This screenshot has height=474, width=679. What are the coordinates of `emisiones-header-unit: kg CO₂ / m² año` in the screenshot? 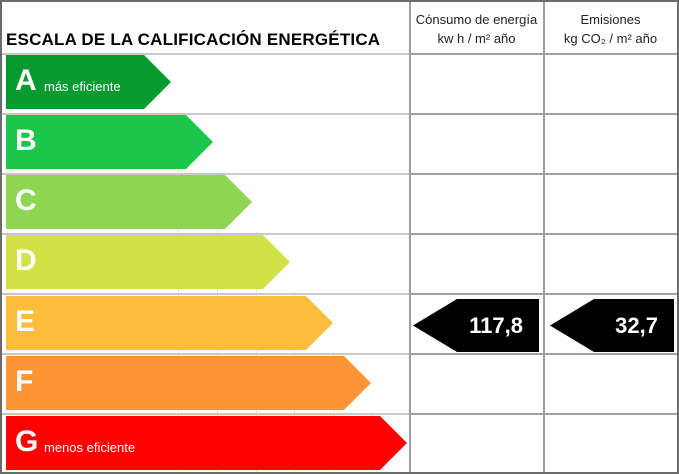 It's located at (610, 38).